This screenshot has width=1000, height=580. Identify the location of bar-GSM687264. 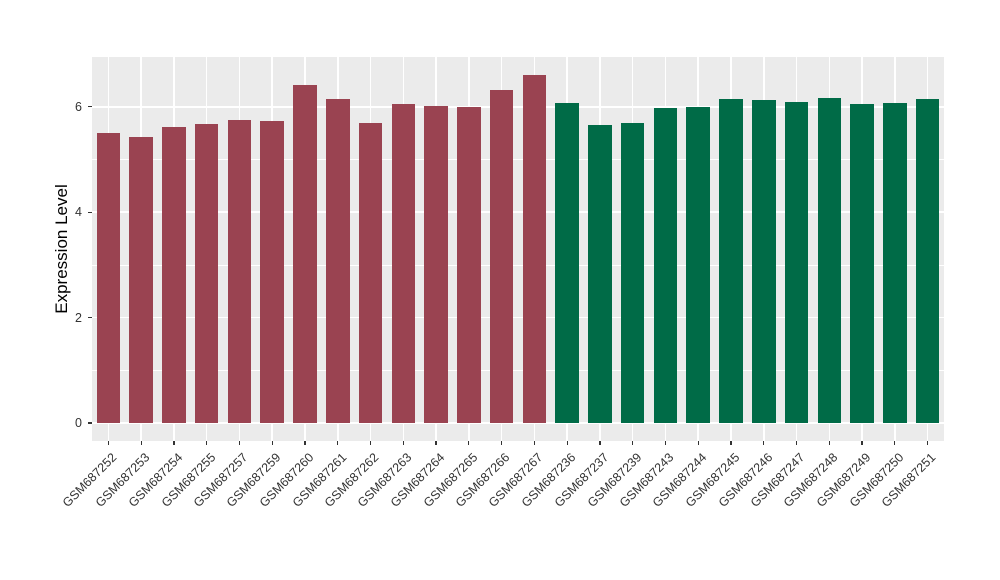
(436, 264).